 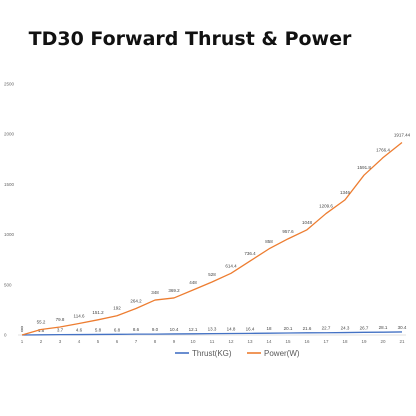 I want to click on legend-label-thrust: Thrust(KG), so click(x=212, y=353).